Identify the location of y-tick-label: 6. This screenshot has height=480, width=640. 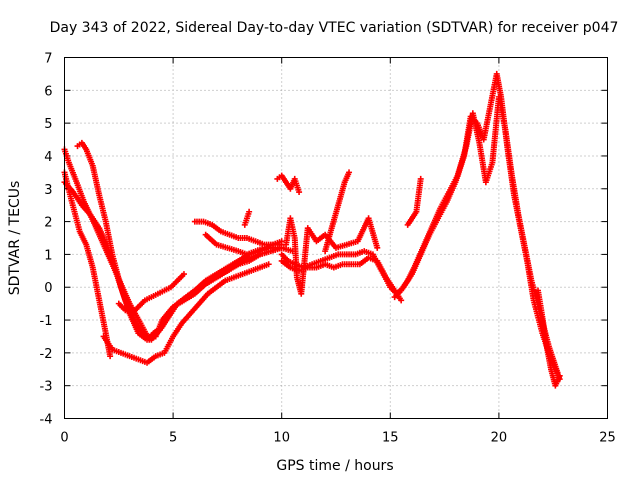
(48, 91).